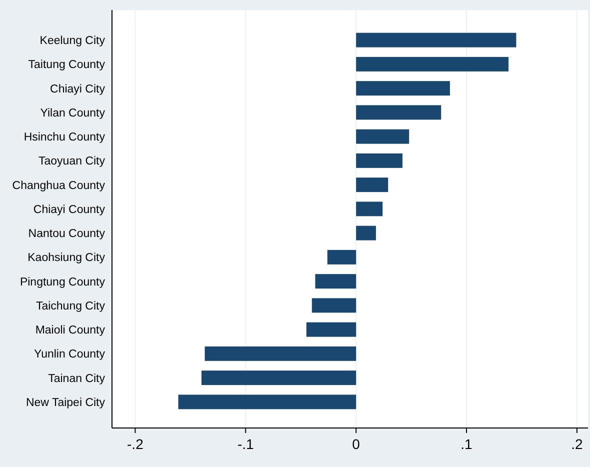 The image size is (590, 467). Describe the element at coordinates (67, 65) in the screenshot. I see `y-tick-label: Taitung County` at that location.